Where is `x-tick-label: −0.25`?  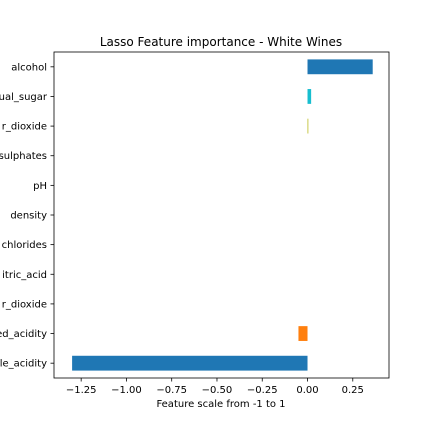 x-tick-label: −0.25 is located at coordinates (262, 390).